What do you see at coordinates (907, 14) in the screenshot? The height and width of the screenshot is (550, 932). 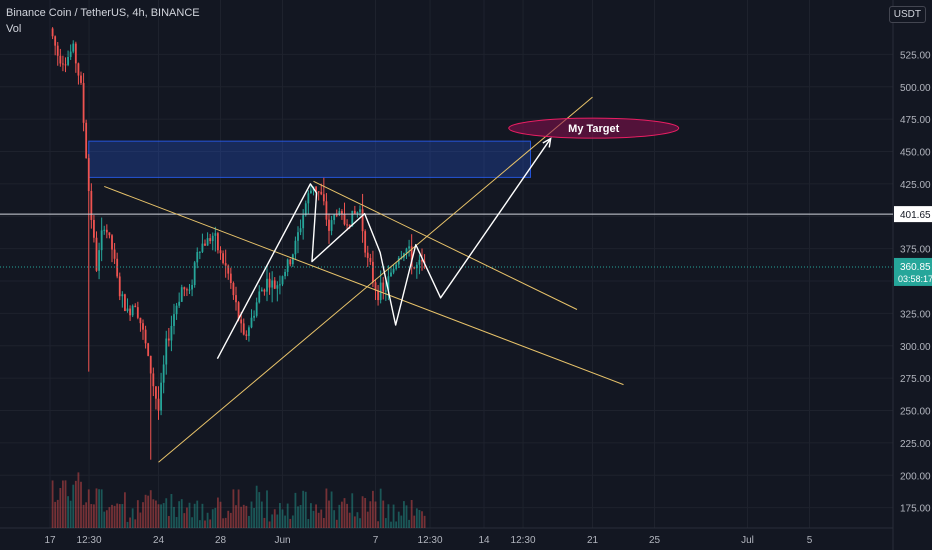 I see `currency-badge: USDT` at bounding box center [907, 14].